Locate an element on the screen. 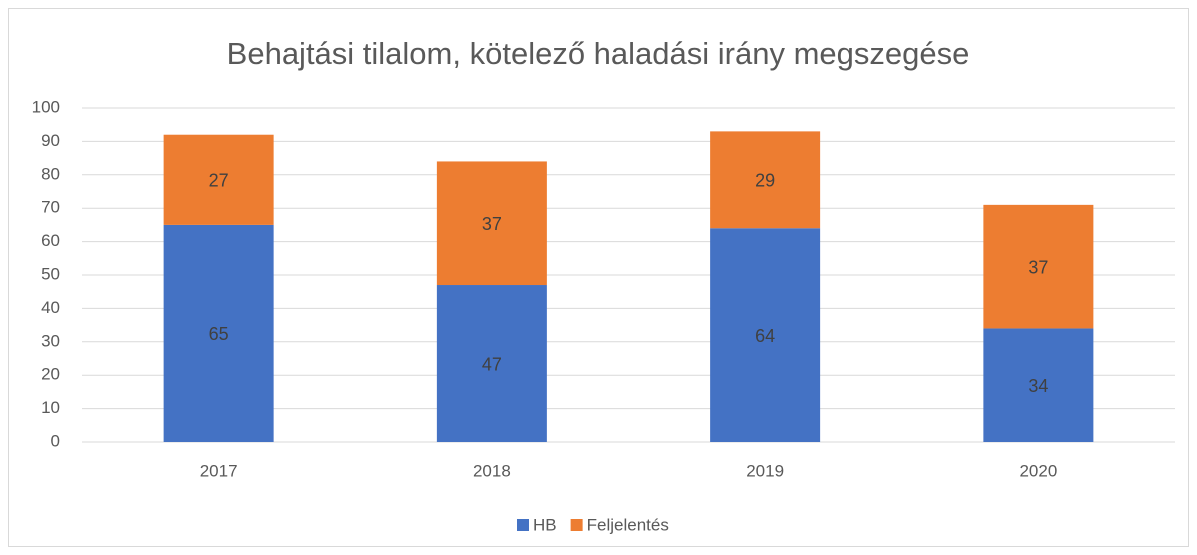 This screenshot has width=1197, height=555. data-label: 47 is located at coordinates (492, 364).